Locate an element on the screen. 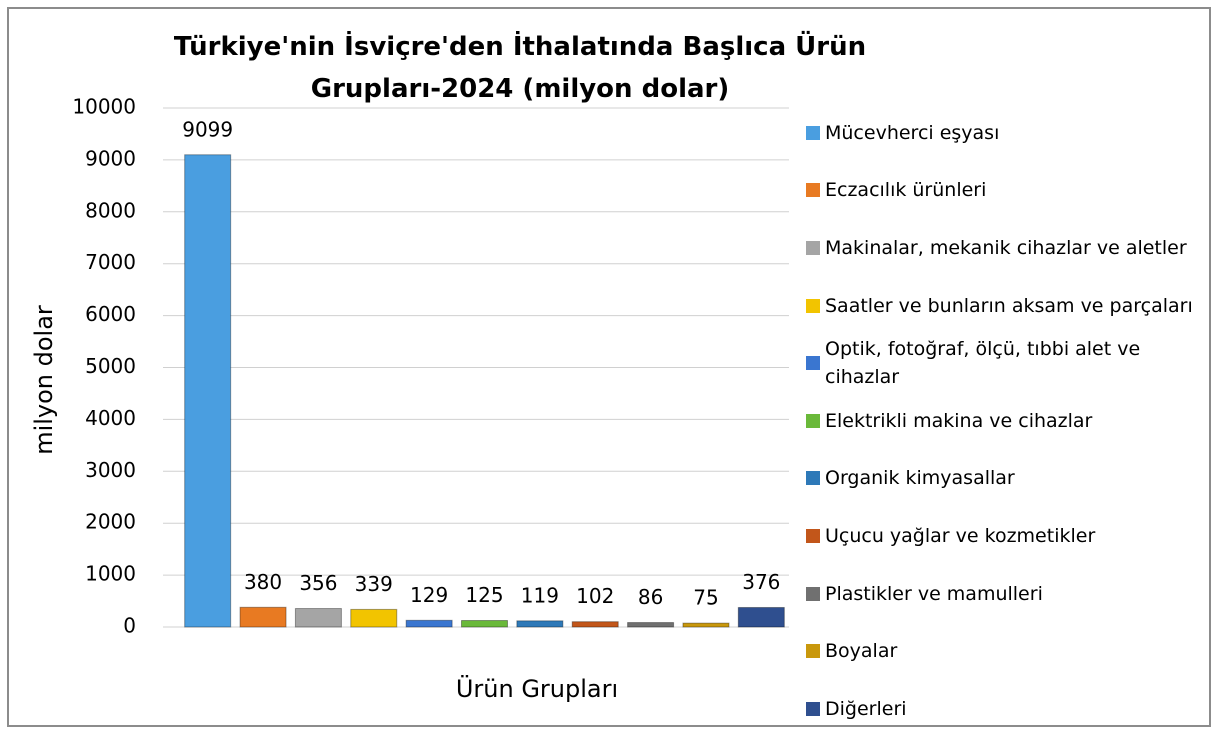 The height and width of the screenshot is (736, 1219). data-label: 356 is located at coordinates (318, 583).